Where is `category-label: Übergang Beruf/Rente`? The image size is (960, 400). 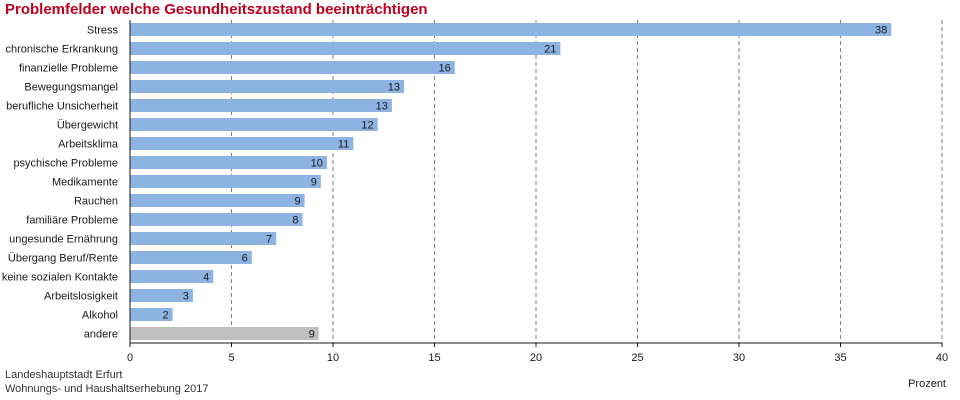 category-label: Übergang Beruf/Rente is located at coordinates (63, 259).